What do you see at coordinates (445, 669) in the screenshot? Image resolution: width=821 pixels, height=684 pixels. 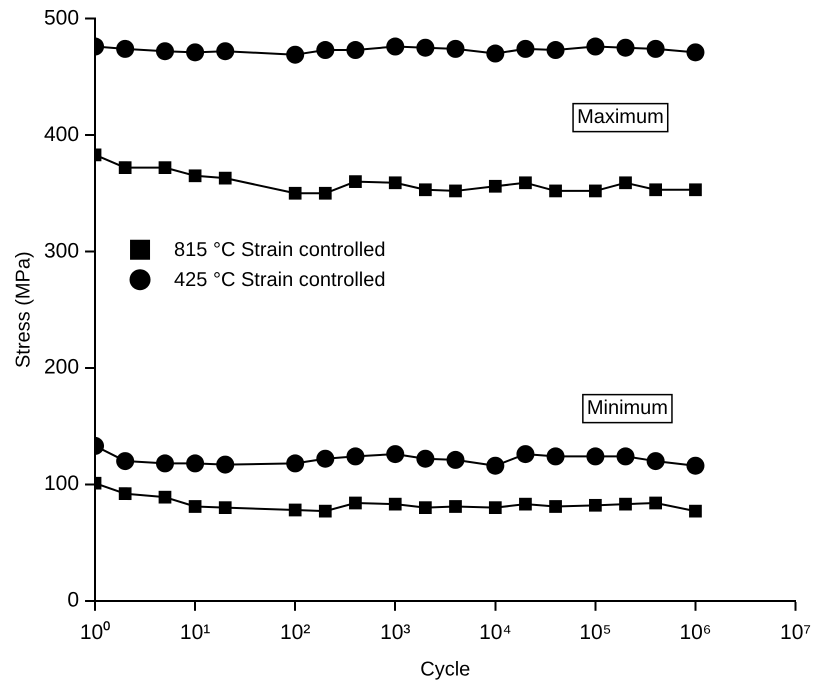 I see `x-axis-title: Cycle` at bounding box center [445, 669].